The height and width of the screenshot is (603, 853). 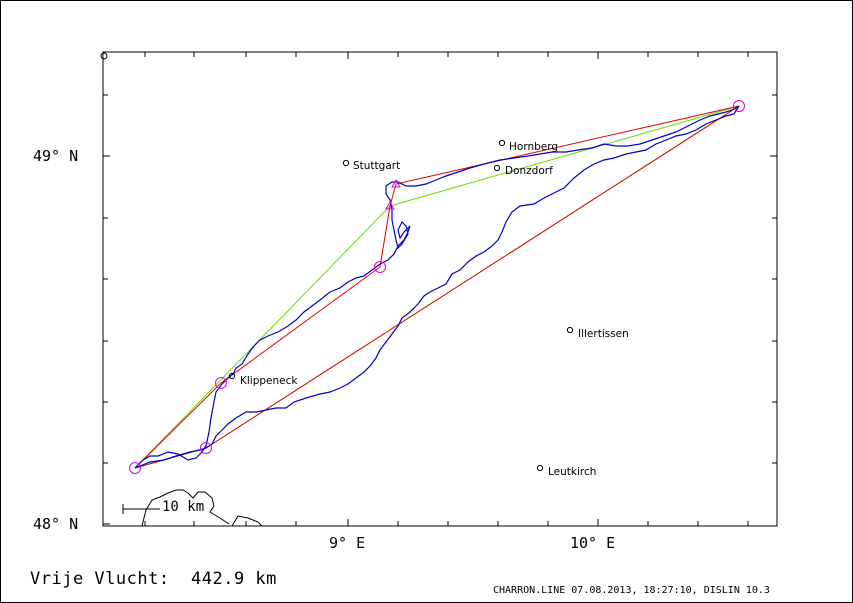 I want to click on city-marker-leutkirch, so click(x=540, y=468).